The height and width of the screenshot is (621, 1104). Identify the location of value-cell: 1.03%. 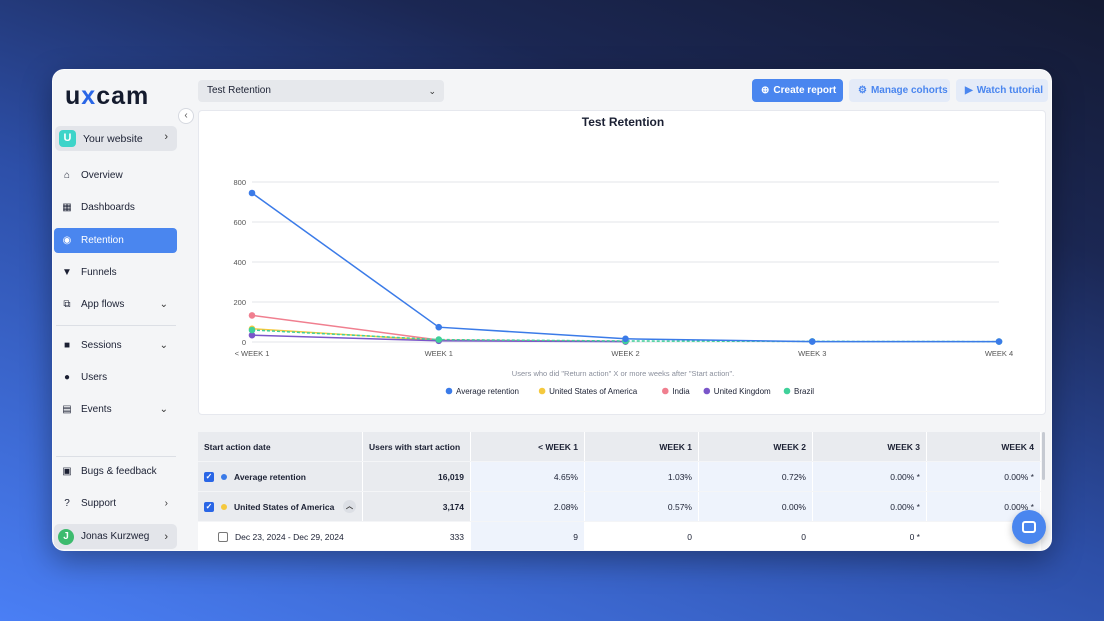
(642, 476).